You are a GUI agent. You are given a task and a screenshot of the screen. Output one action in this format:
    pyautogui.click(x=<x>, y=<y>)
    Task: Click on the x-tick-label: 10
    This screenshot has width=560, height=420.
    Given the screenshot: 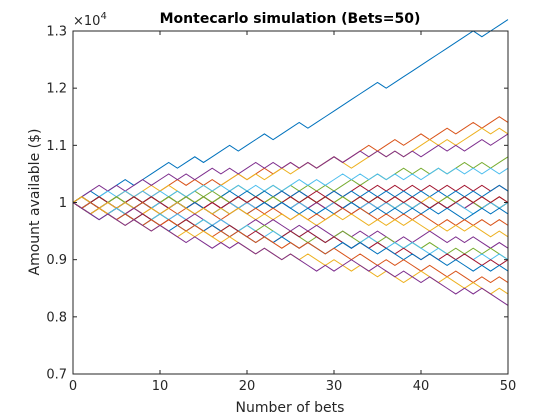 What is the action you would take?
    pyautogui.click(x=160, y=386)
    